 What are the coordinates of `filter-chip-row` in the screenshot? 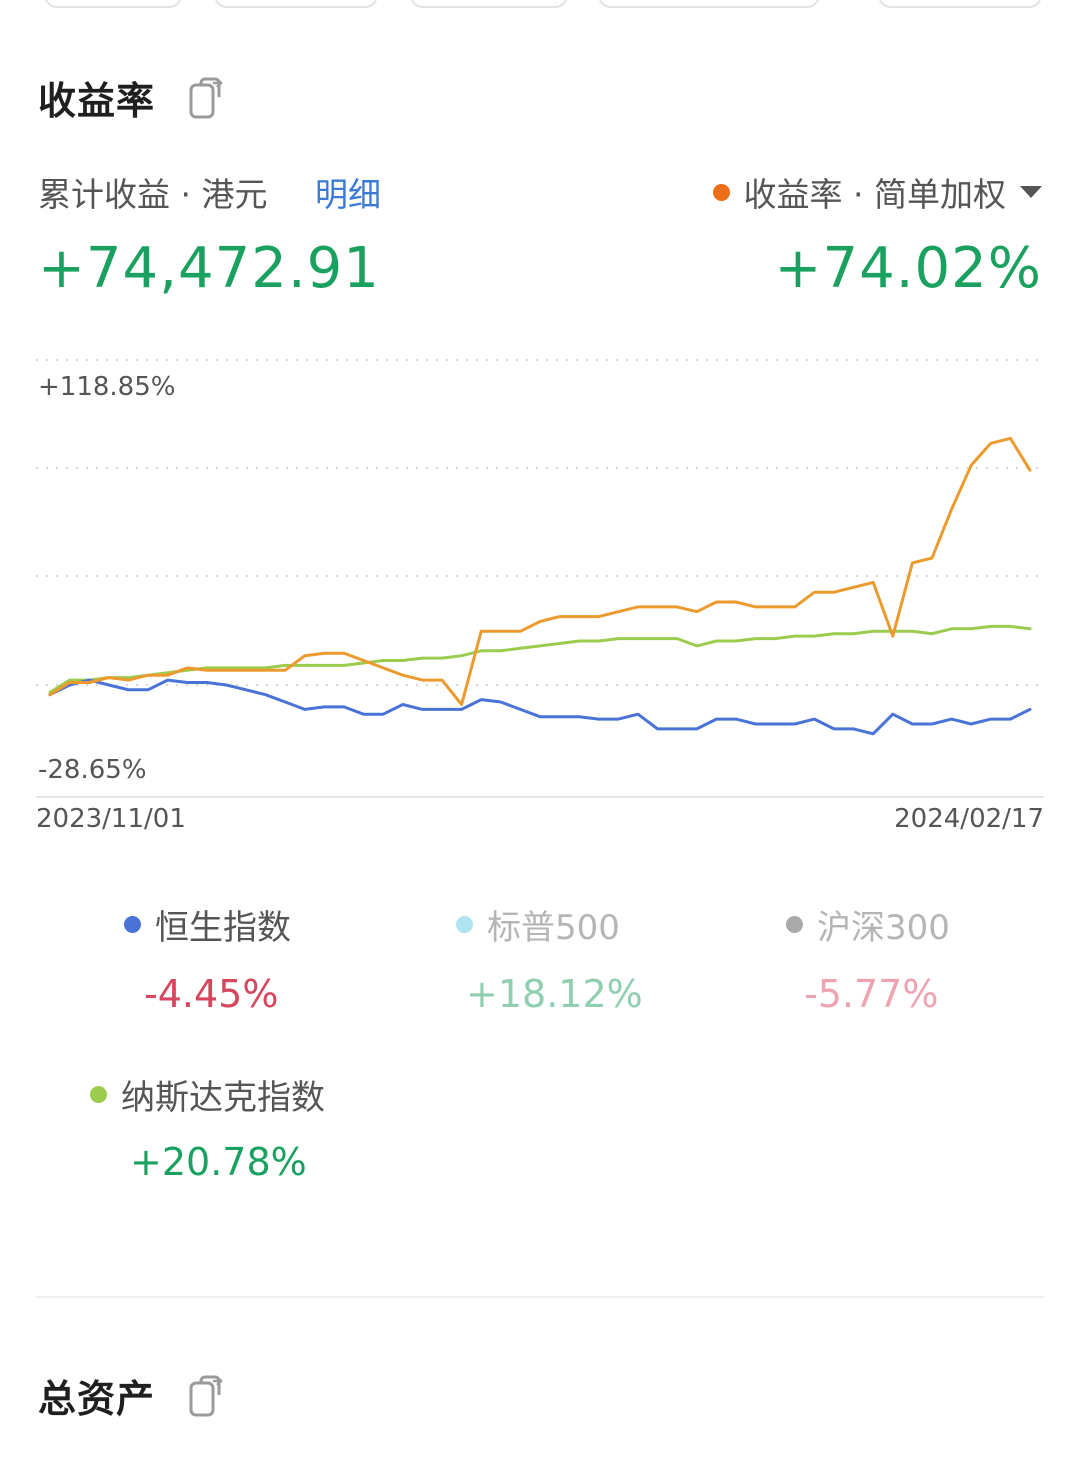 It's located at (540, 4).